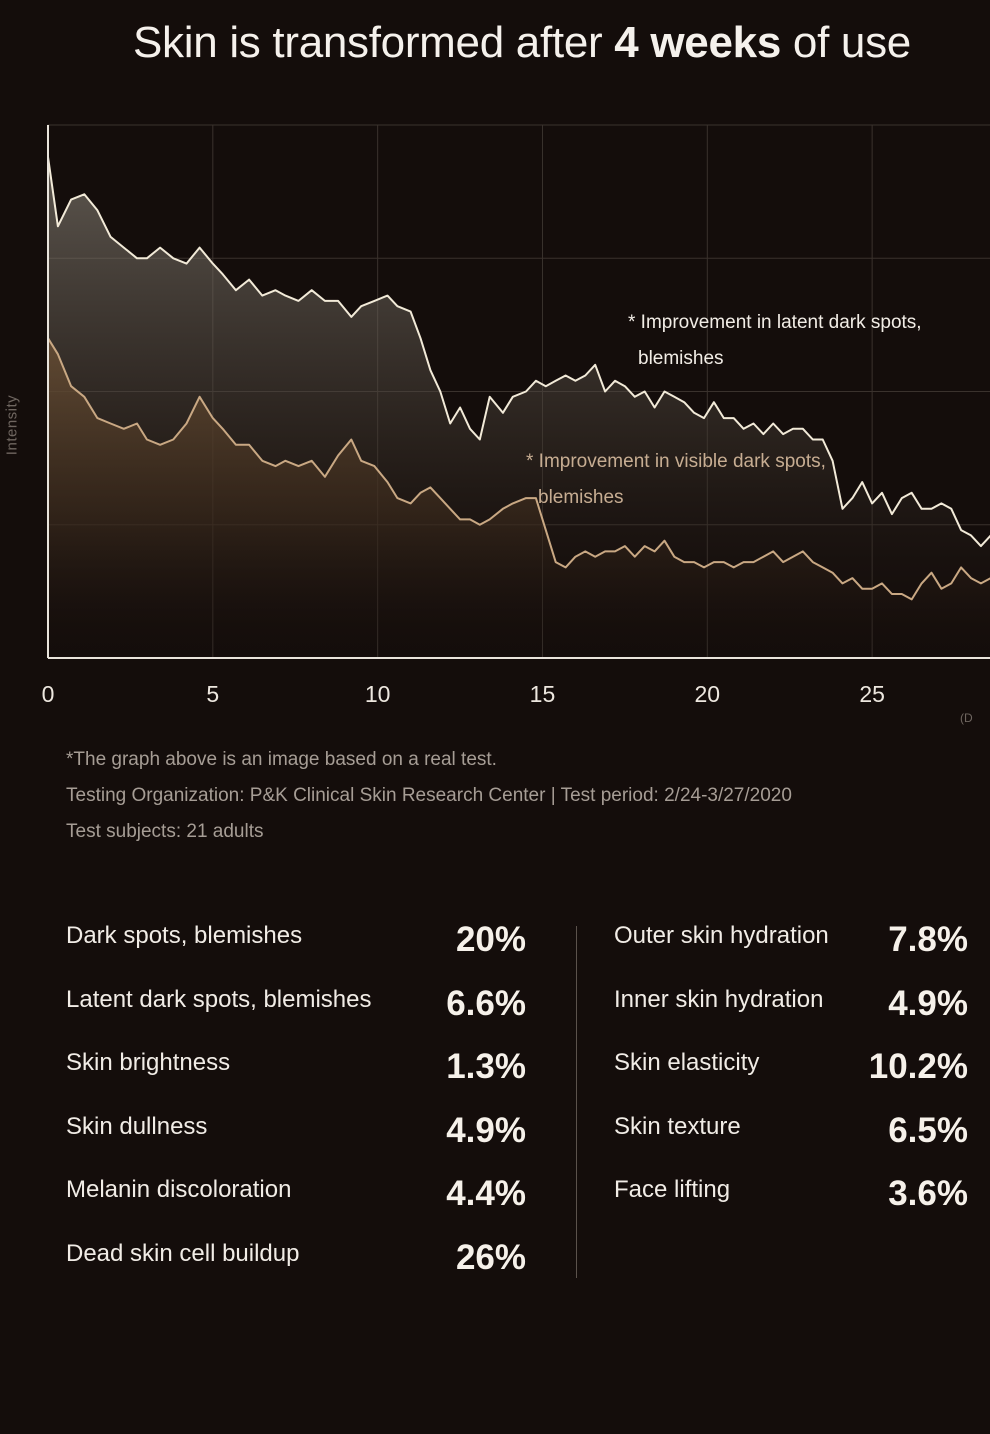  Describe the element at coordinates (791, 1141) in the screenshot. I see `stat-row: Skin texture 6.5%` at that location.